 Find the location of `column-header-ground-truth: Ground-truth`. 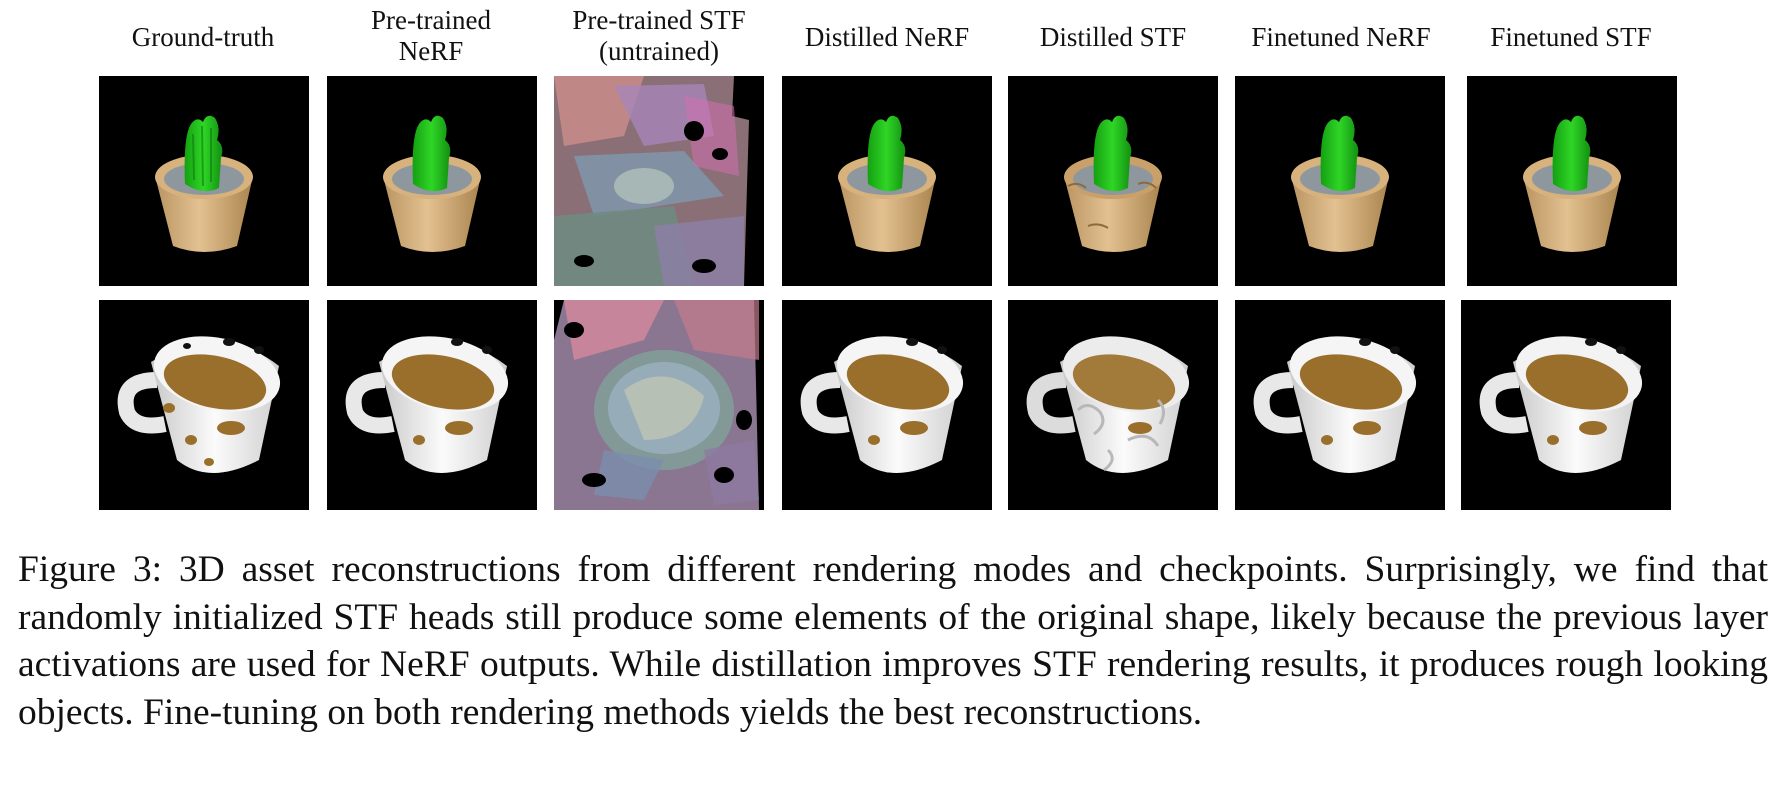

column-header-ground-truth: Ground-truth is located at coordinates (203, 37).